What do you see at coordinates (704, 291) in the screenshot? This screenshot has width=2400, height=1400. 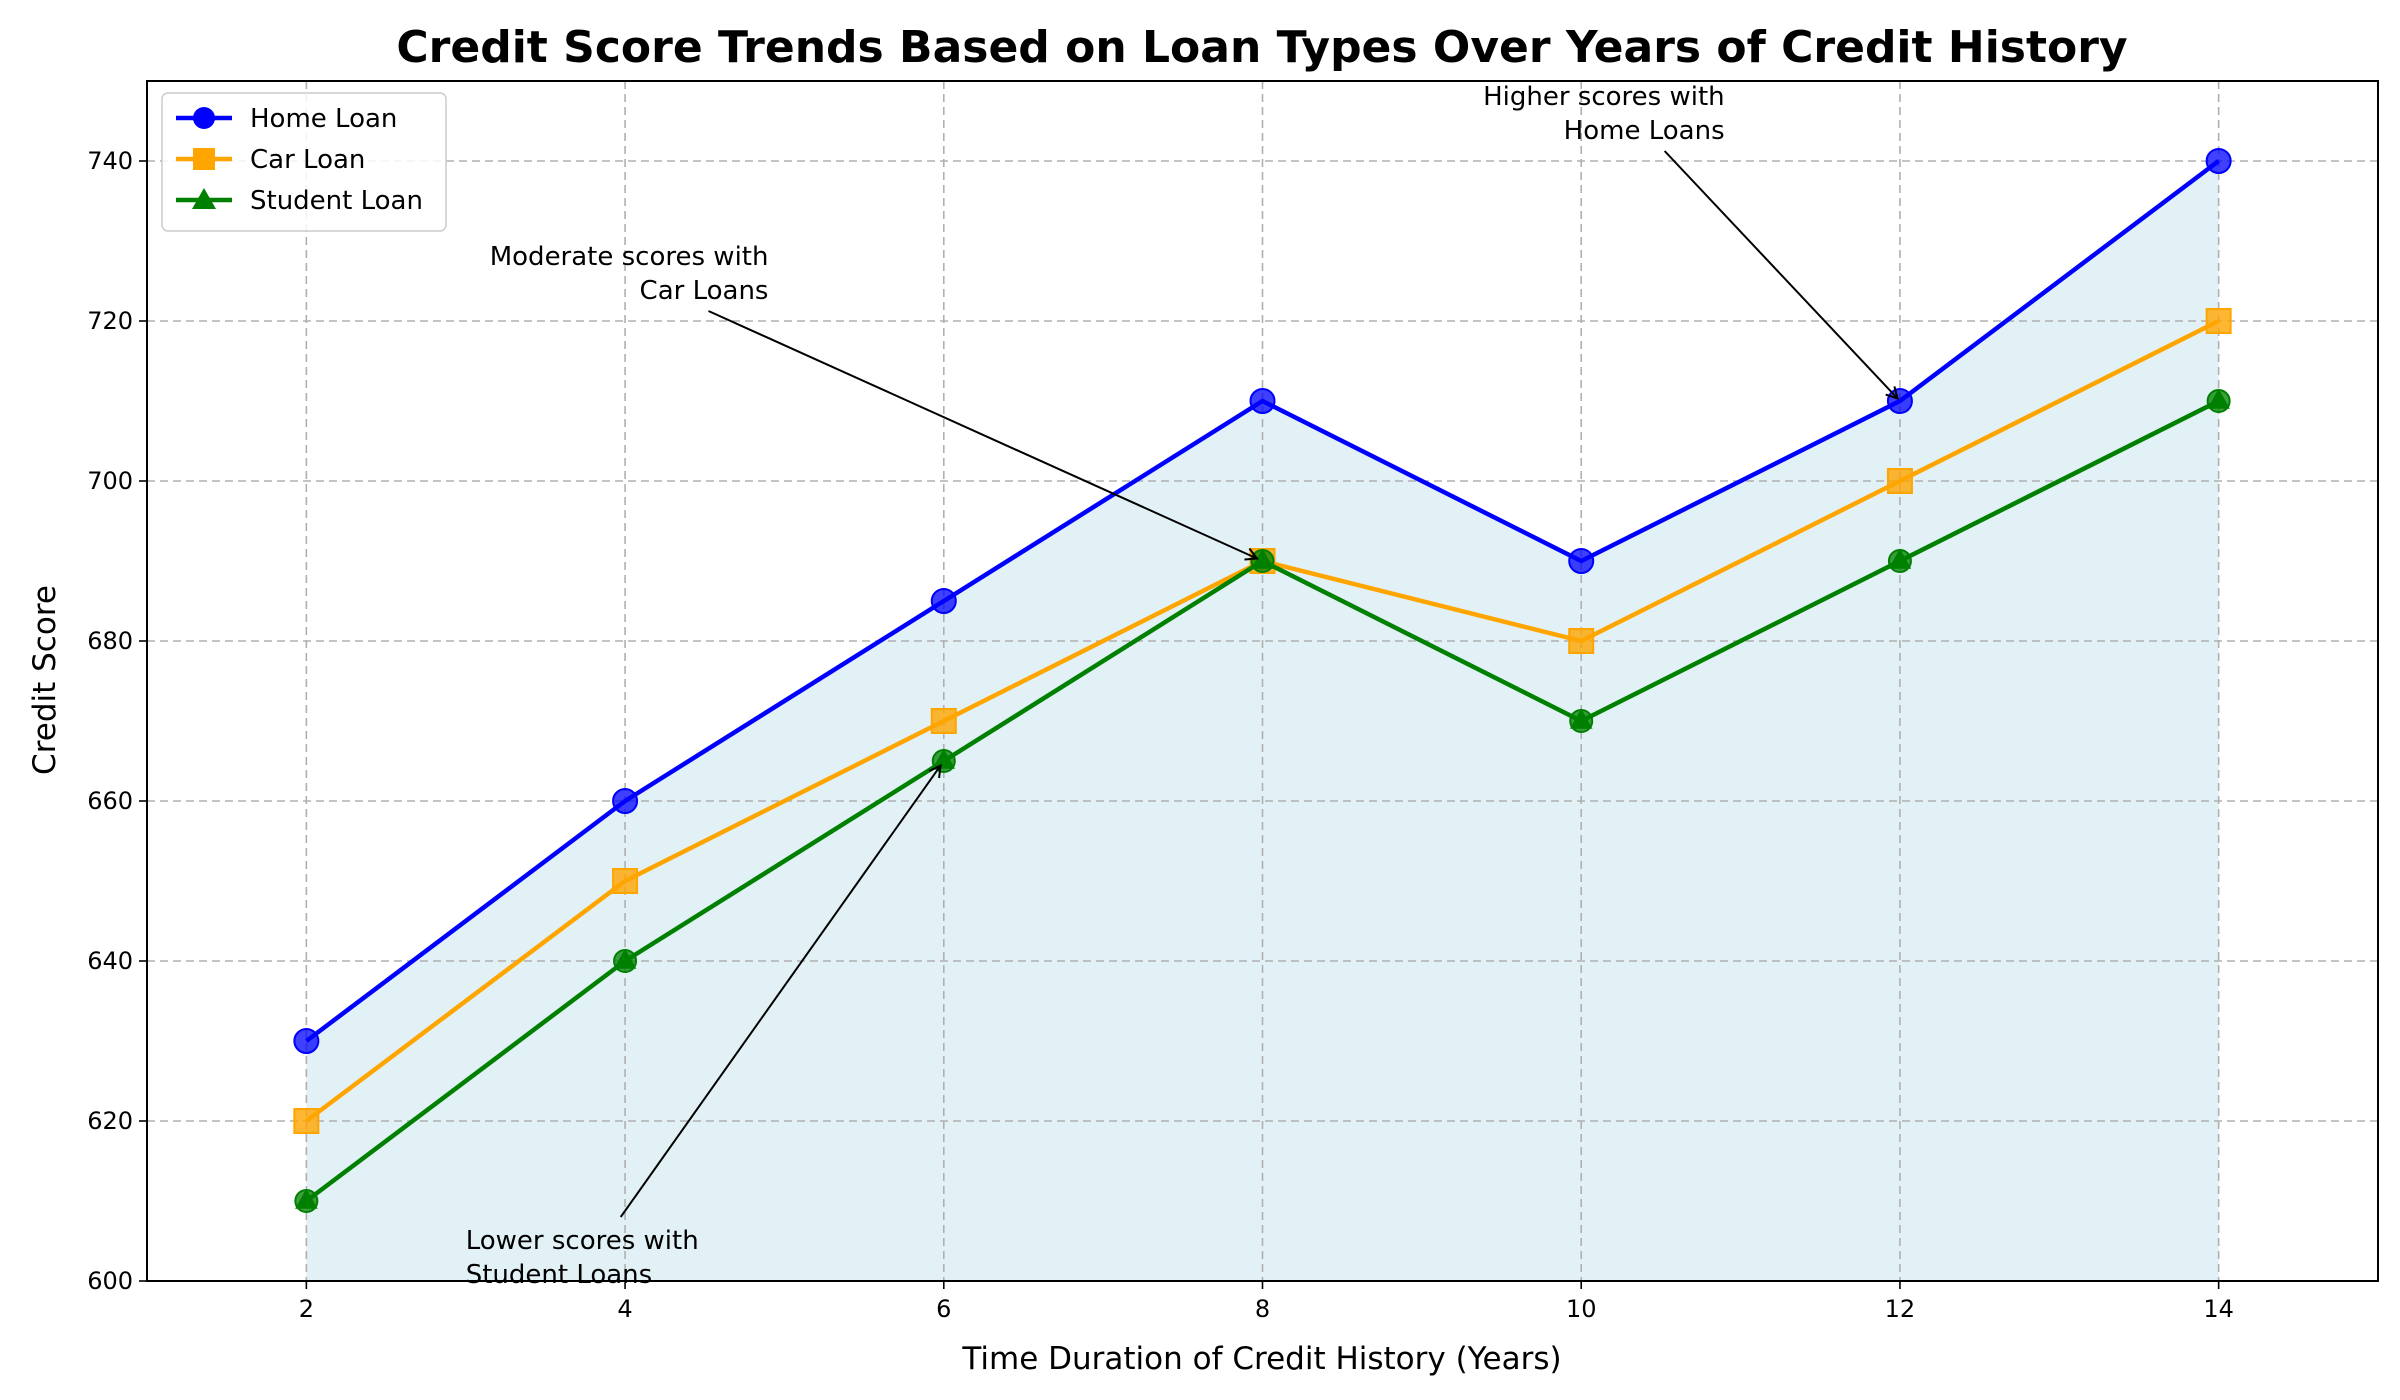 I see `annotation-text: Car Loans` at bounding box center [704, 291].